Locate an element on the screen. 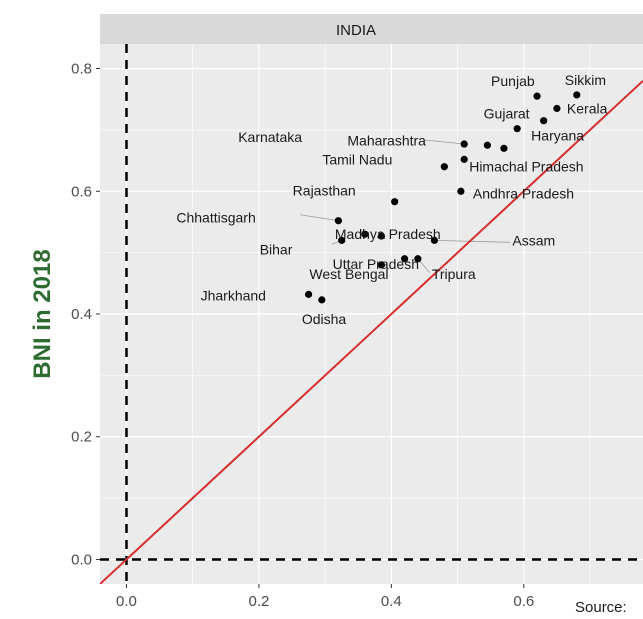 This screenshot has width=643, height=619. y-tick-label: 0.2 is located at coordinates (81, 437).